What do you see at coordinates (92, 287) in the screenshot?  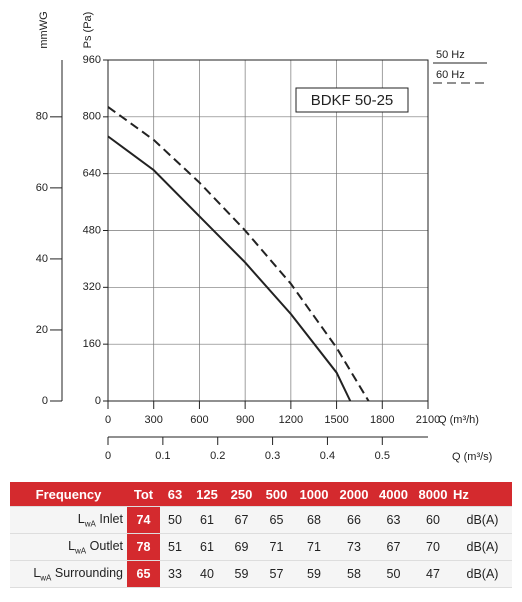 I see `y-tick-label: 320` at bounding box center [92, 287].